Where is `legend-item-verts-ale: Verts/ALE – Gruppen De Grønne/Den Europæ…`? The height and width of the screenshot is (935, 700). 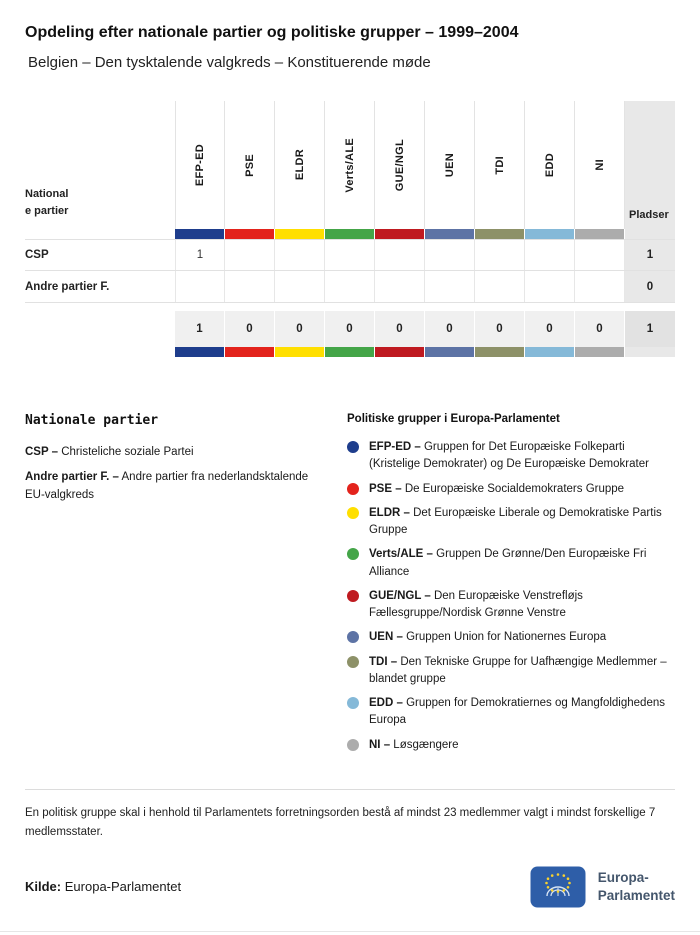 legend-item-verts-ale: Verts/ALE – Gruppen De Grønne/Den Europæ… is located at coordinates (511, 563).